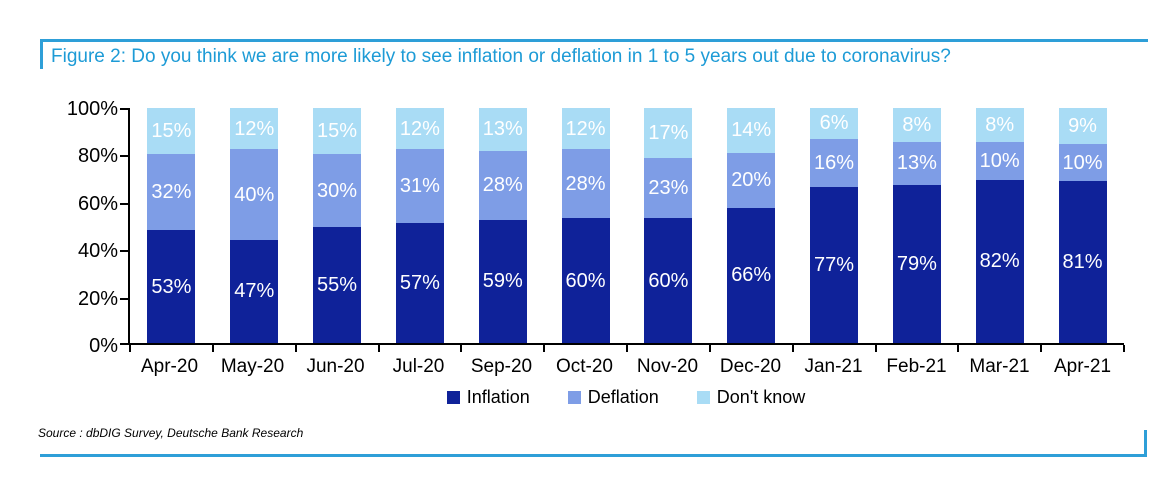 The height and width of the screenshot is (480, 1174). I want to click on bar-value-label: 23%, so click(668, 187).